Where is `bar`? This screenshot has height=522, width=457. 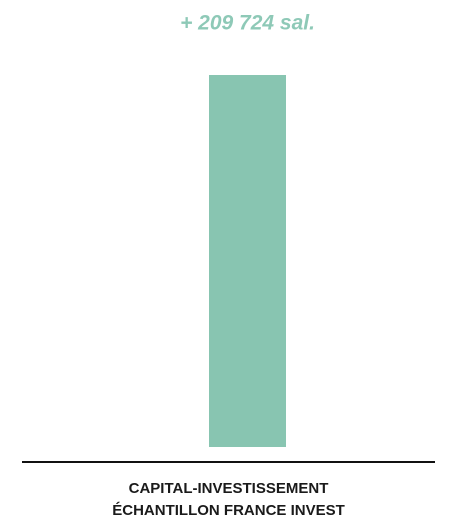
bar is located at coordinates (247, 261).